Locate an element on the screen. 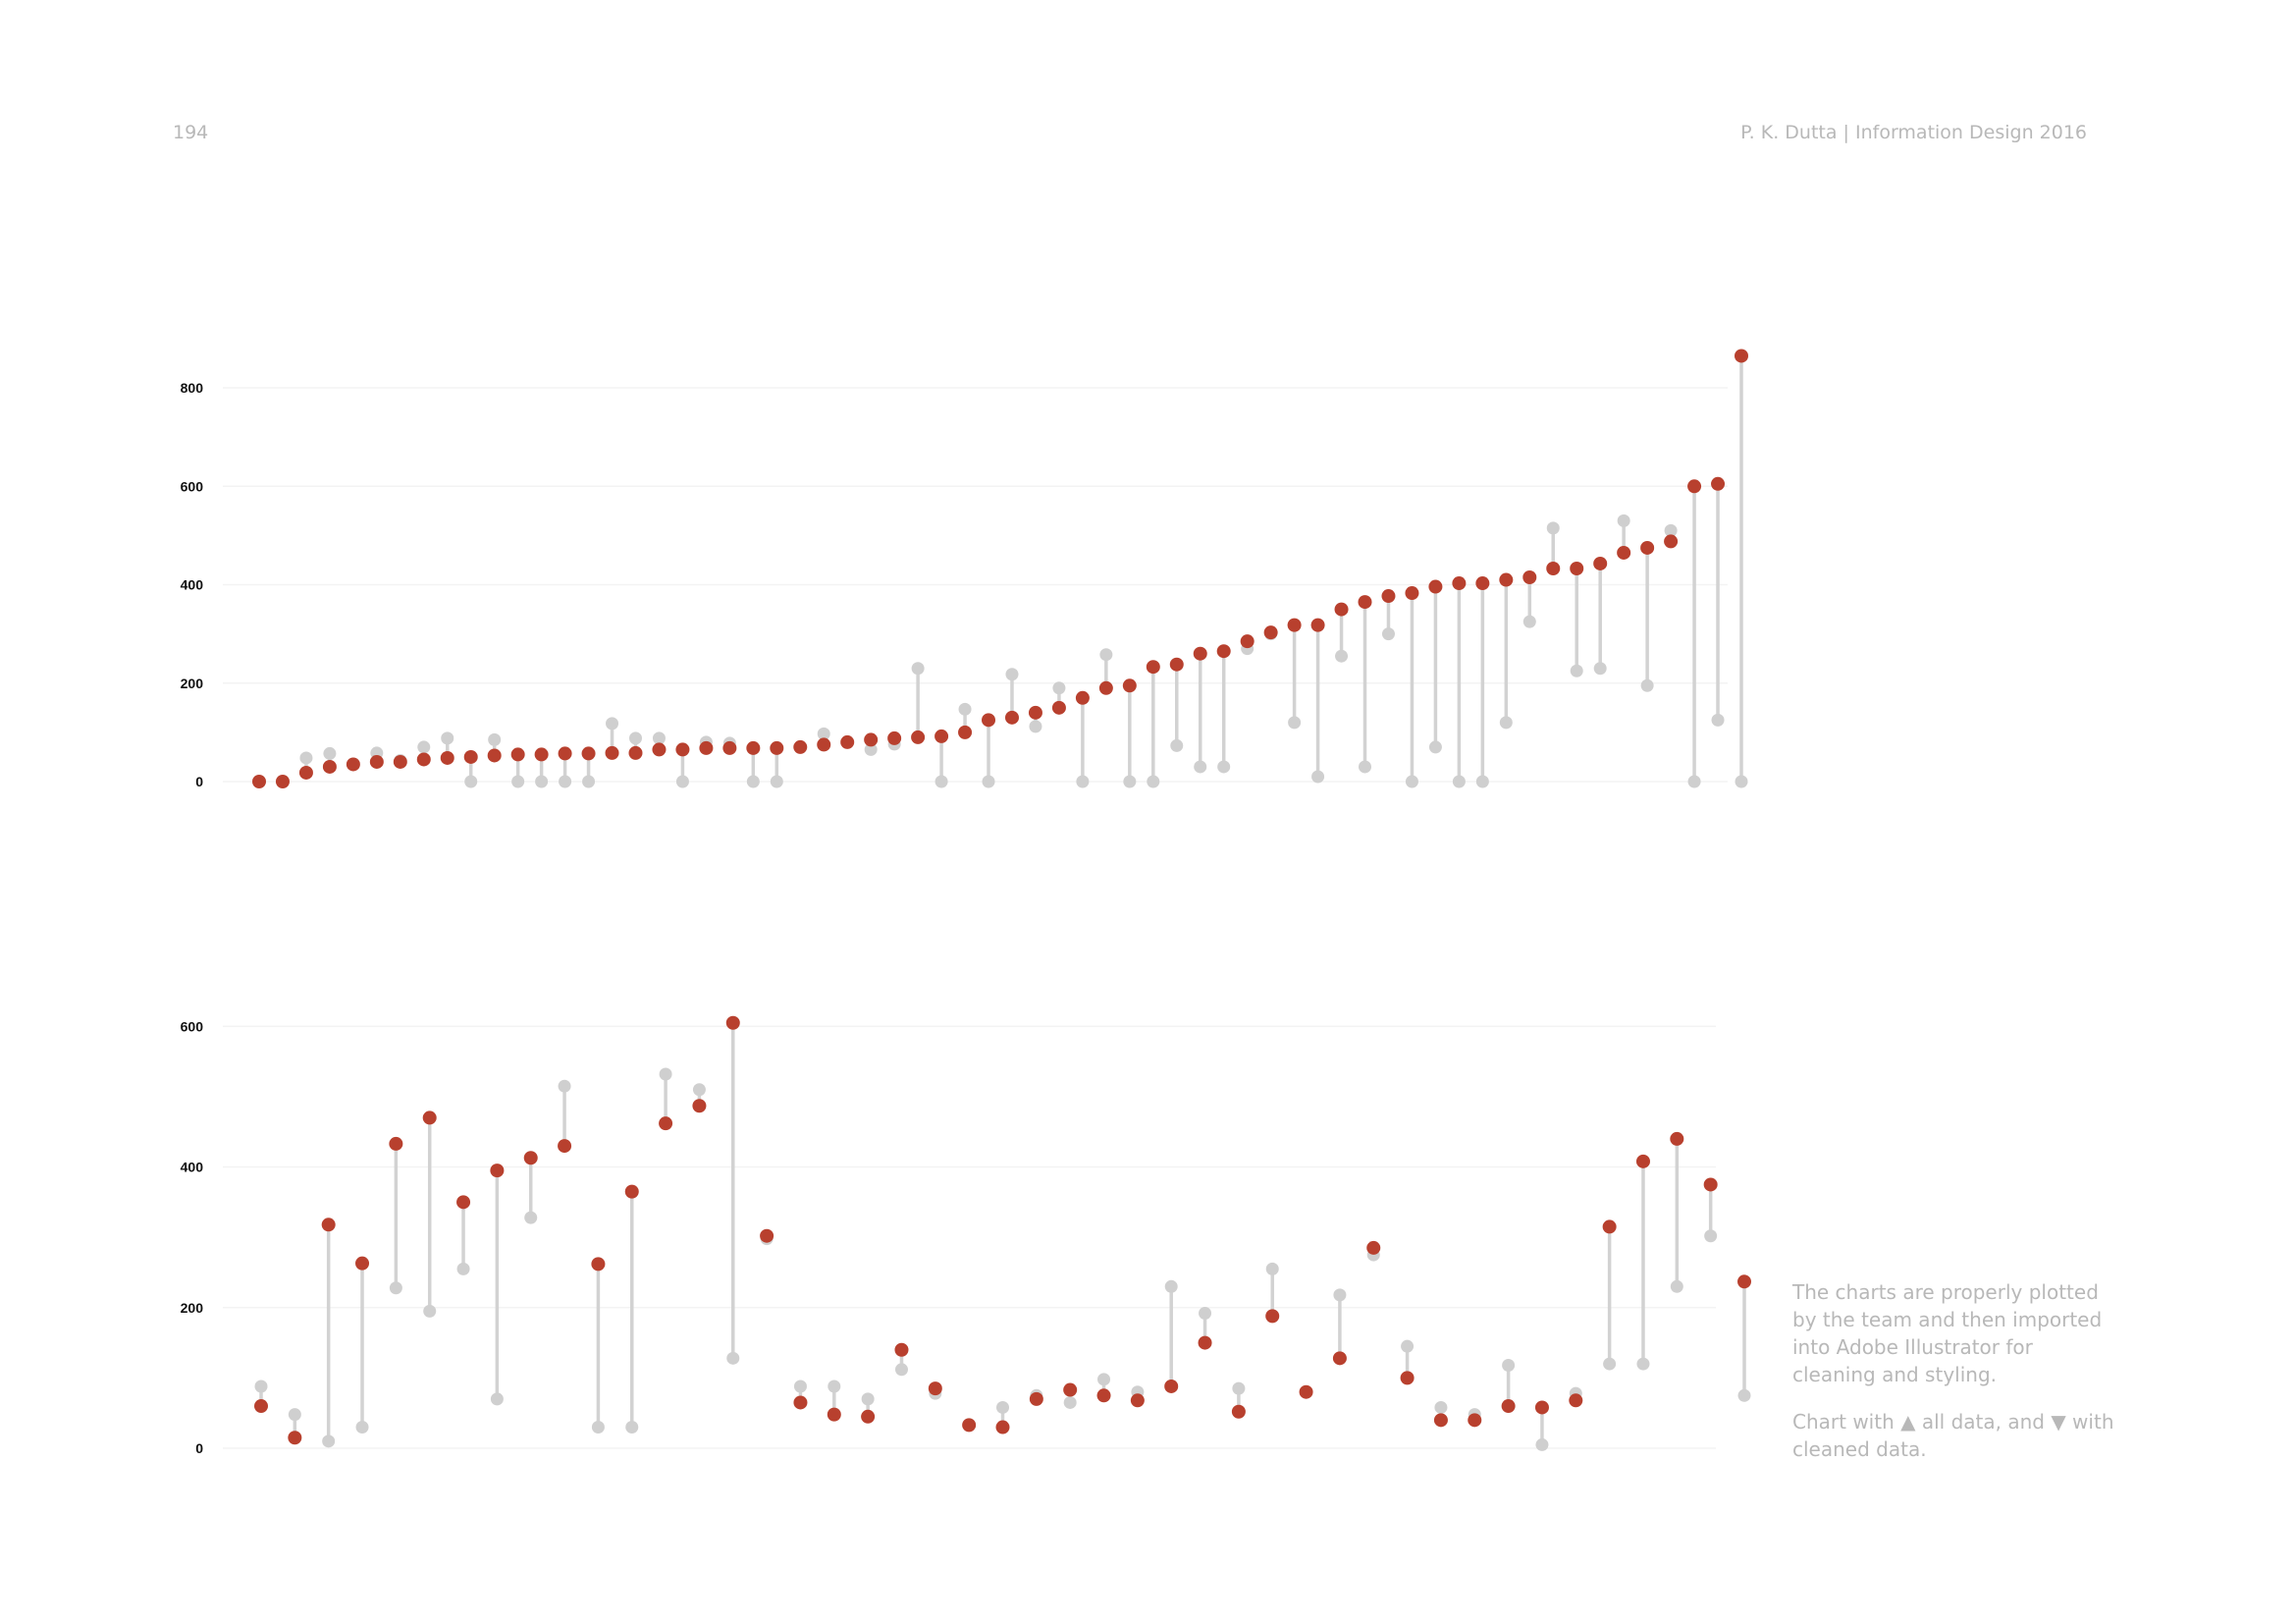  y-tick-label: 800 is located at coordinates (192, 388).